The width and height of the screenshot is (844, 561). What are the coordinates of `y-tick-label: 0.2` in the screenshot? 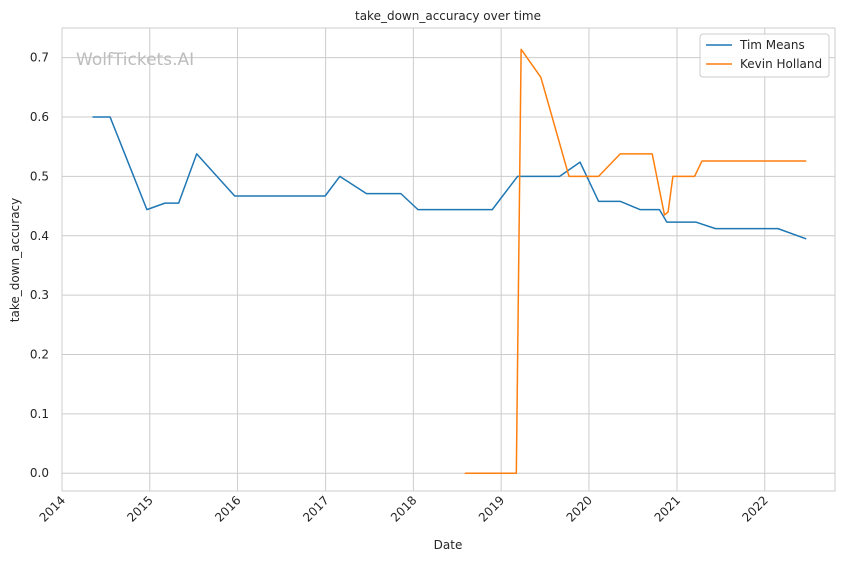 It's located at (39, 354).